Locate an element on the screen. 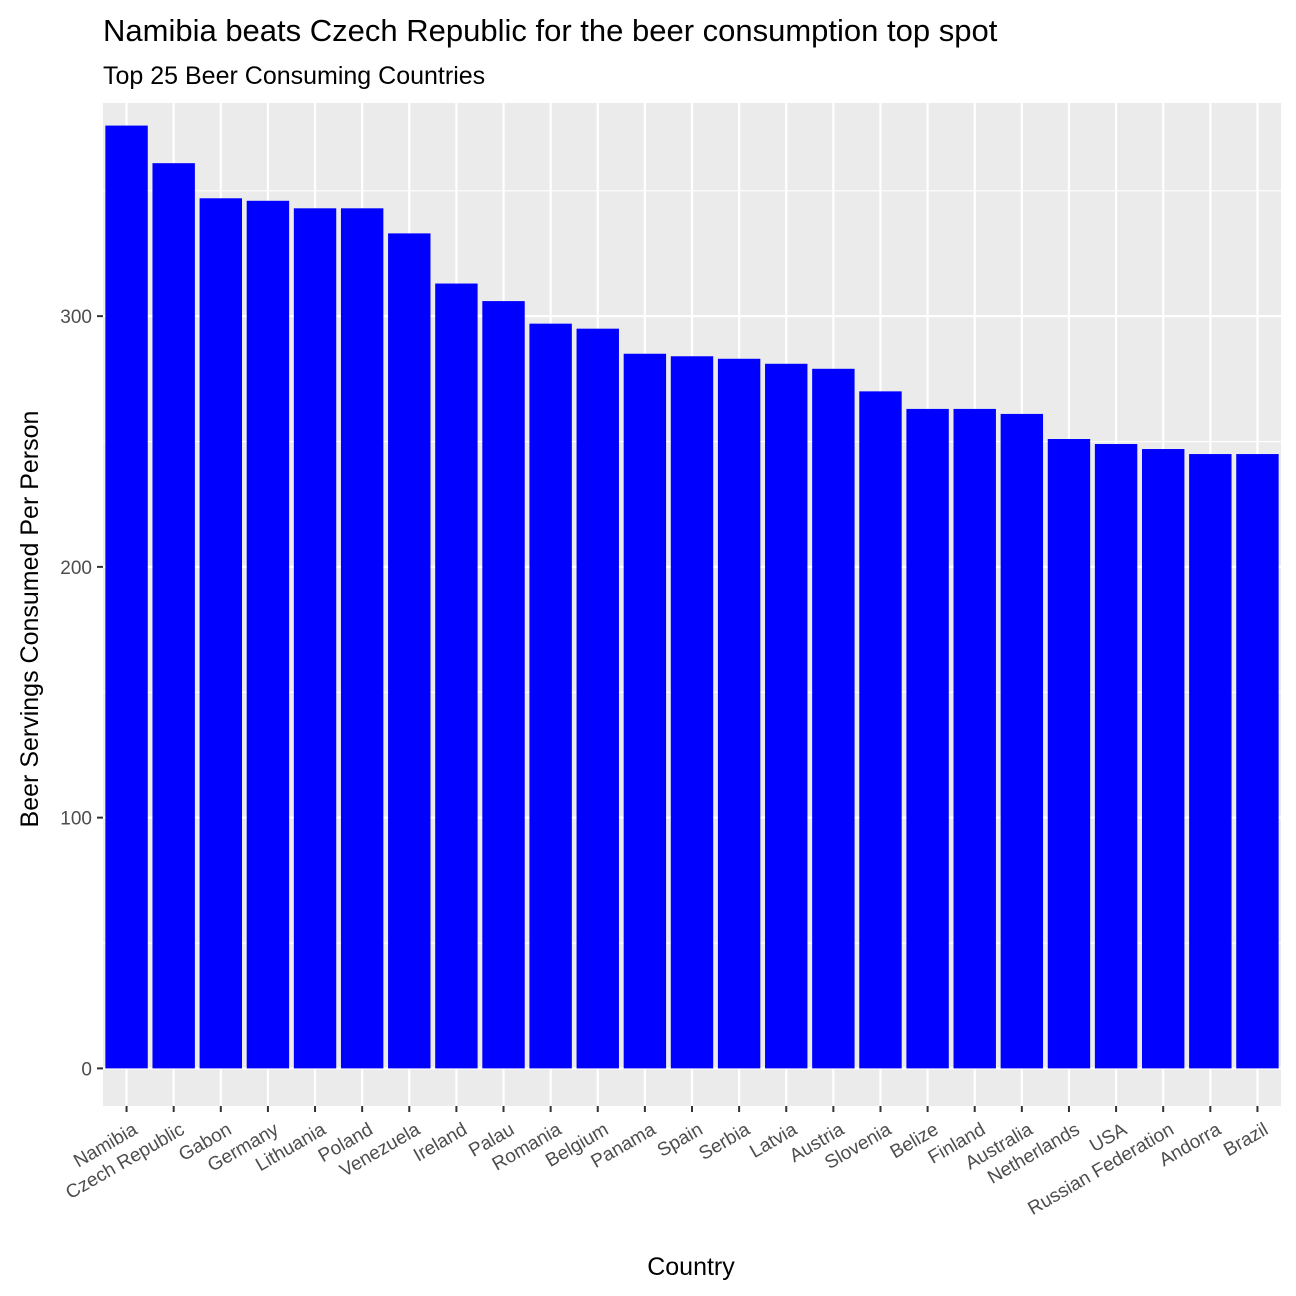  x-axis-title: Country is located at coordinates (691, 1267).